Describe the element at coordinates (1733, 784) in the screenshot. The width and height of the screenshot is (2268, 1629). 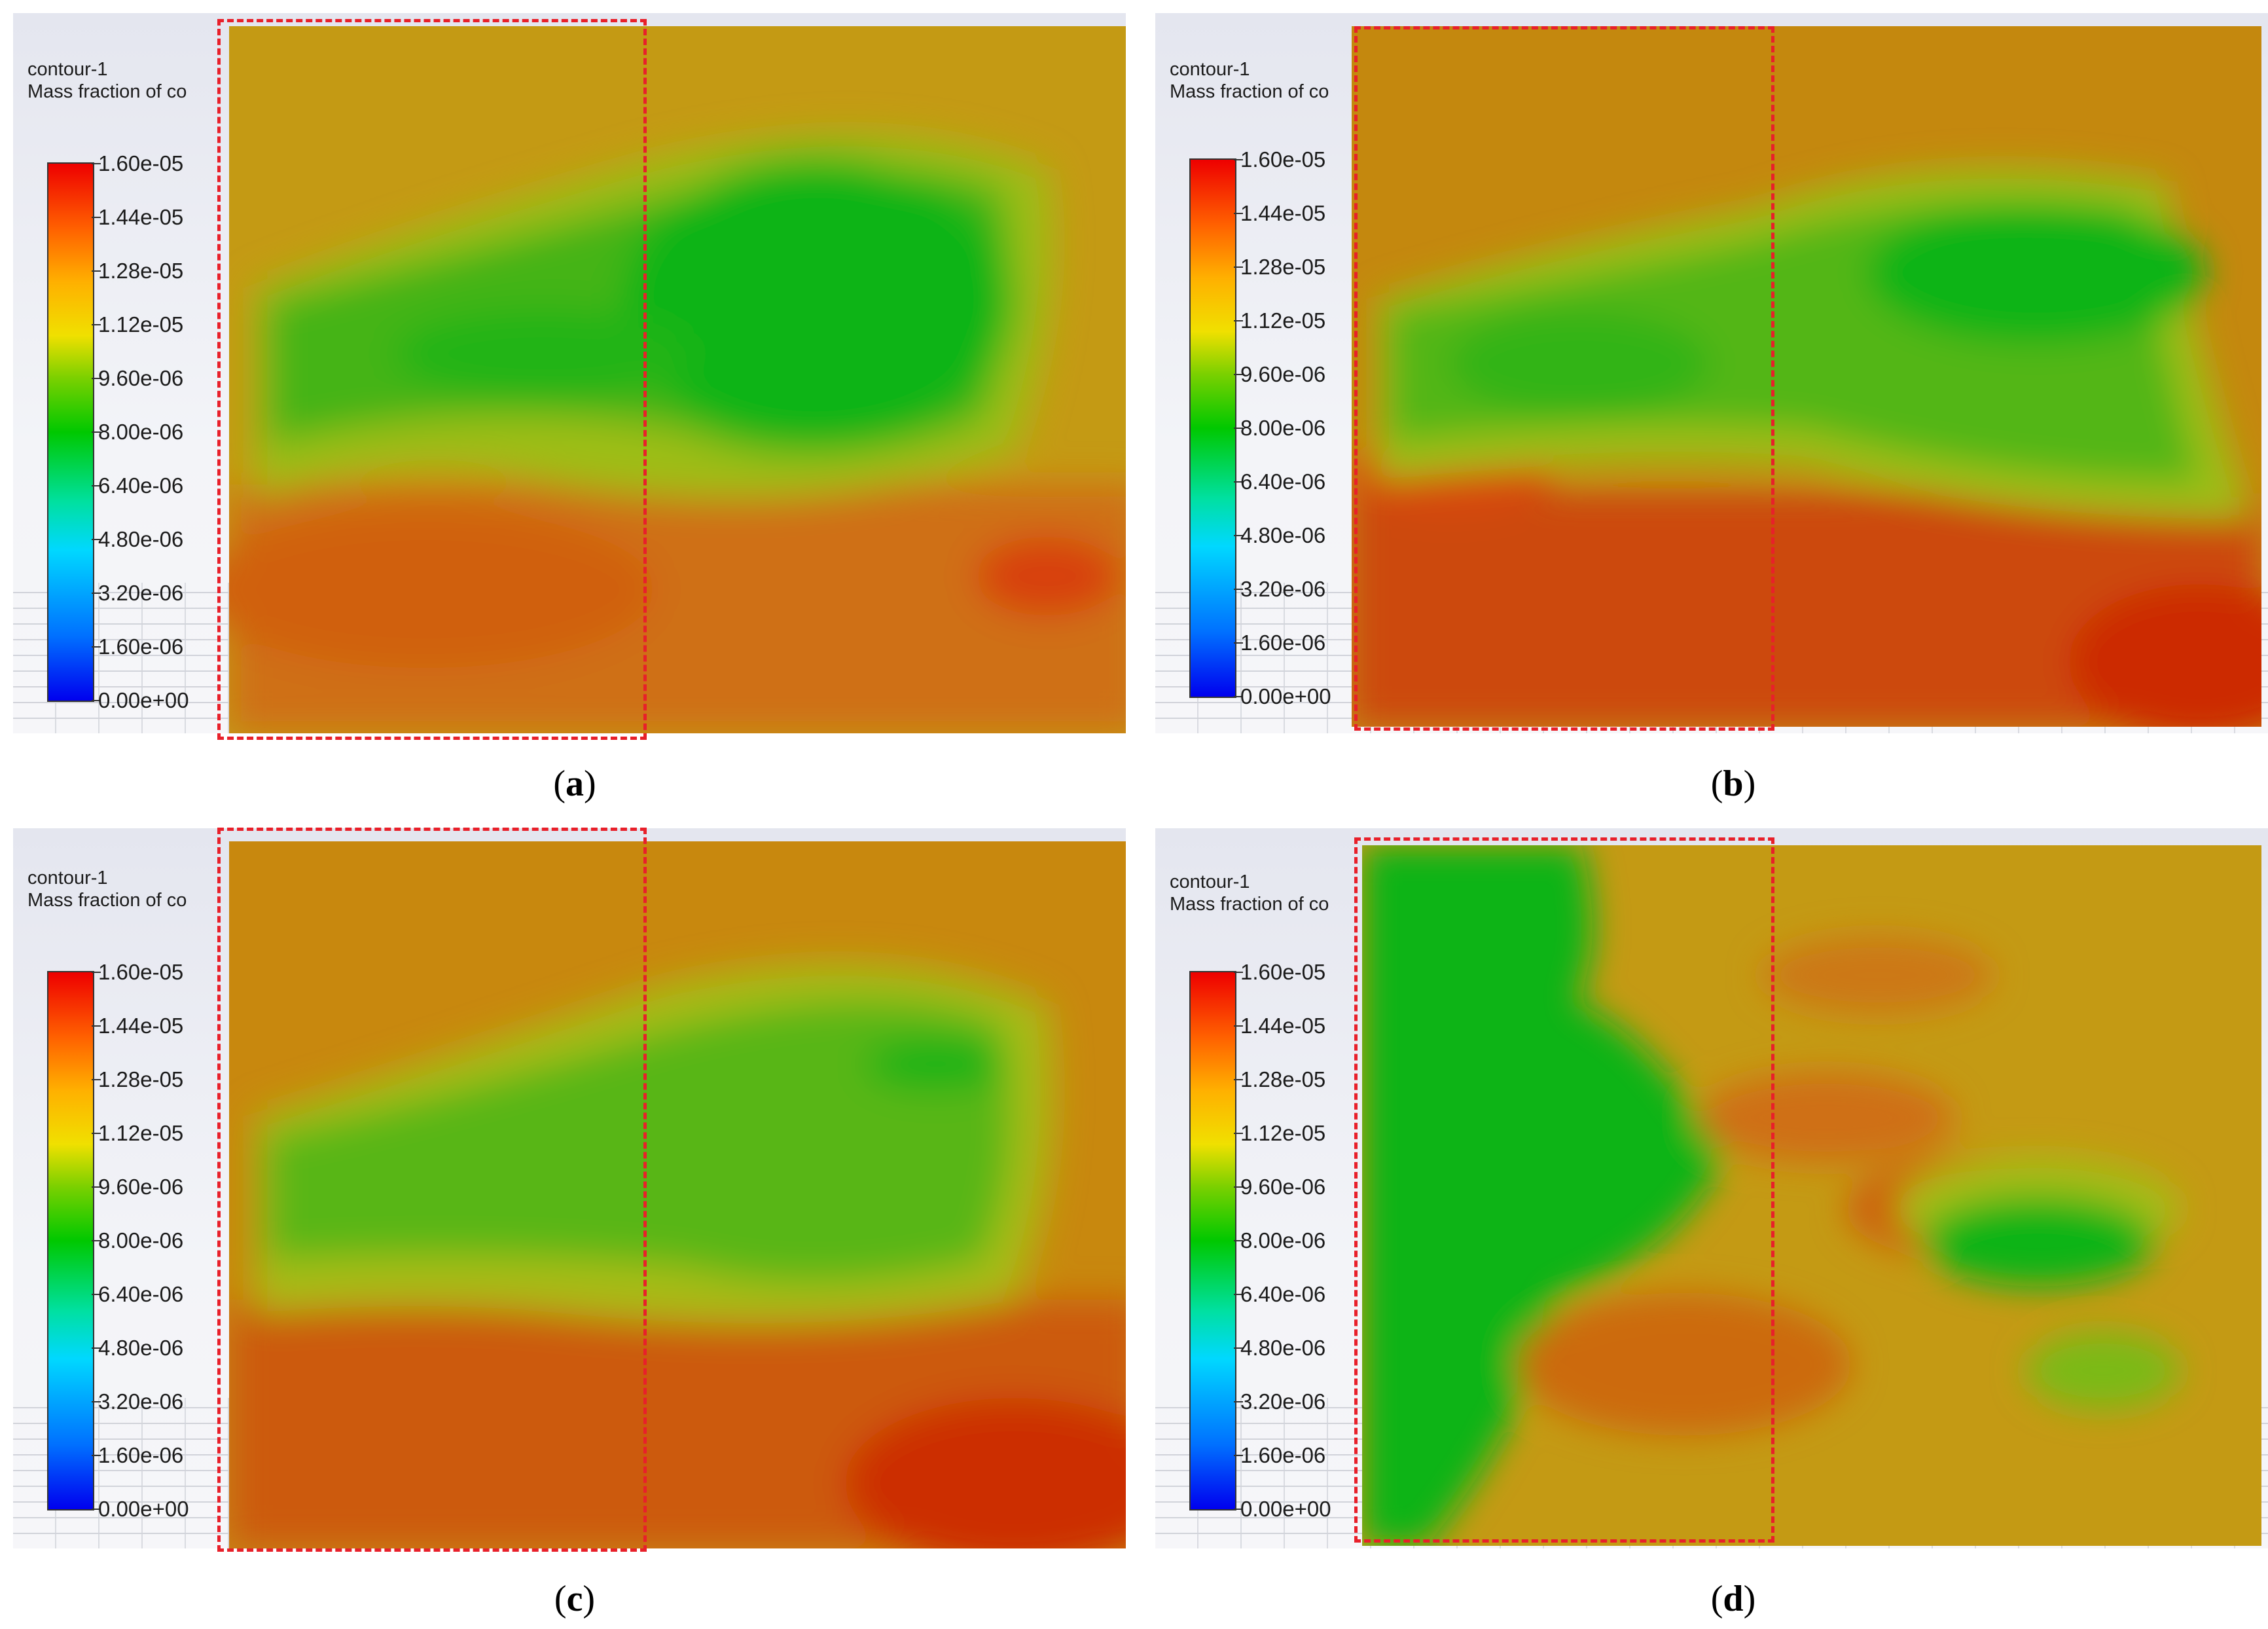
I see `caption-b: (b)` at that location.